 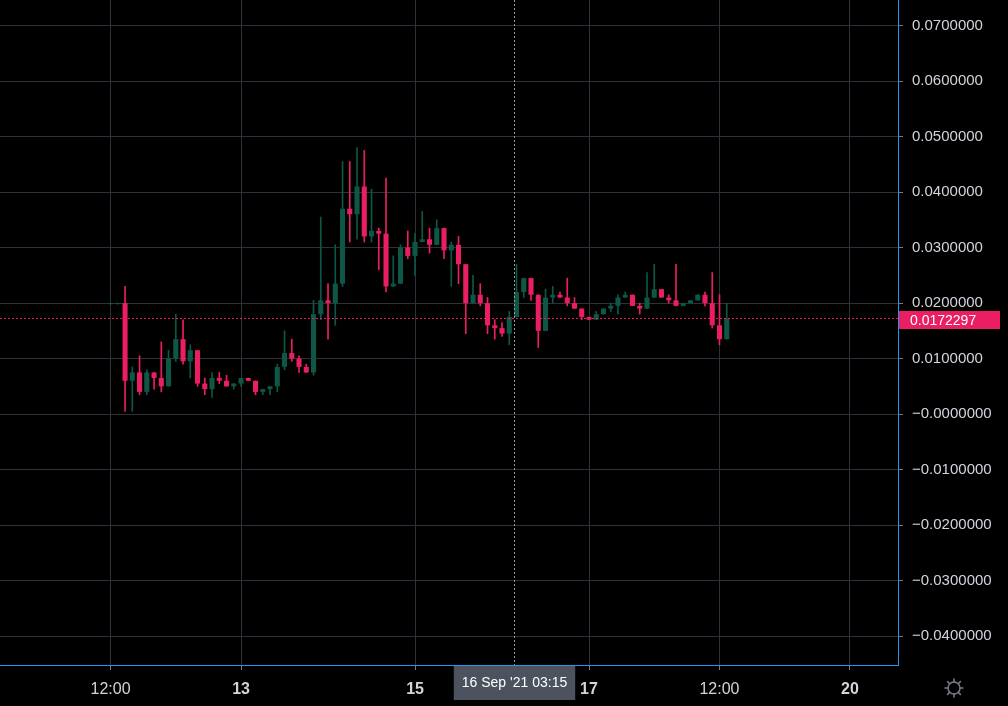 I want to click on y-tick-label: 0.0700000, so click(x=947, y=24).